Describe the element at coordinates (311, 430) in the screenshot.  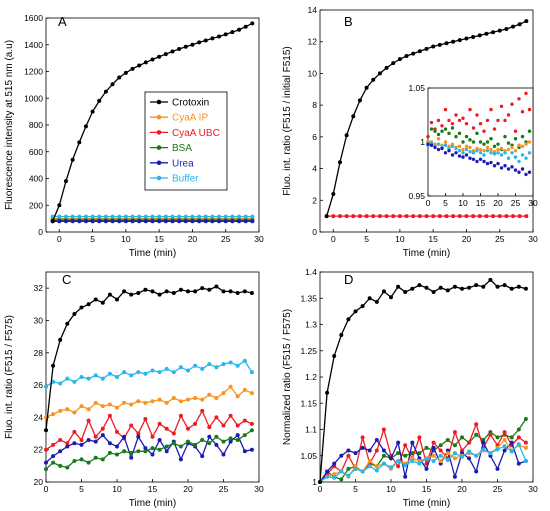
I see `y-tick-label: 1.1` at that location.